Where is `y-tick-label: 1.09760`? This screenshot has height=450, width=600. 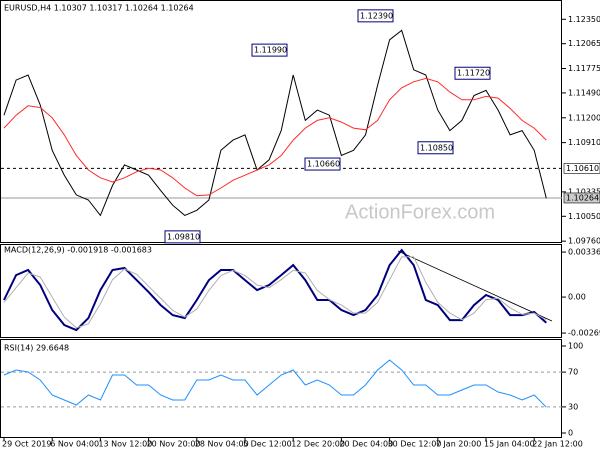
y-tick-label: 1.09760 is located at coordinates (584, 241).